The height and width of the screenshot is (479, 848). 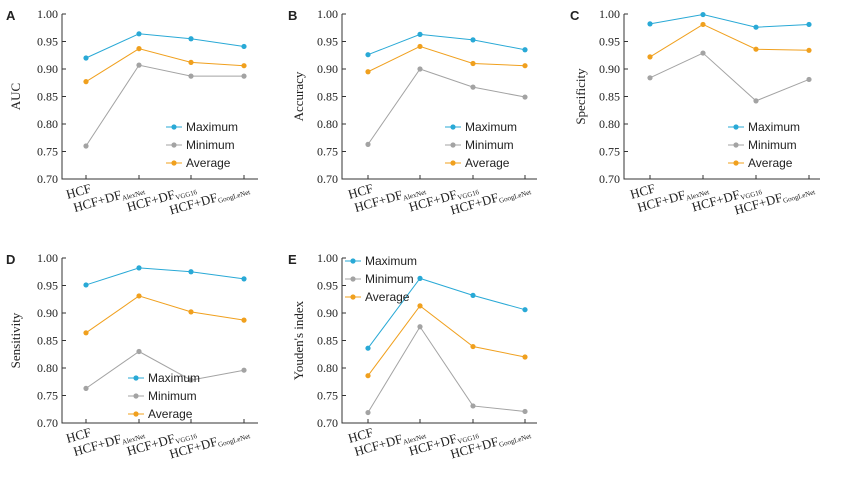 I want to click on y-axis-label: Sensitivity, so click(x=15, y=340).